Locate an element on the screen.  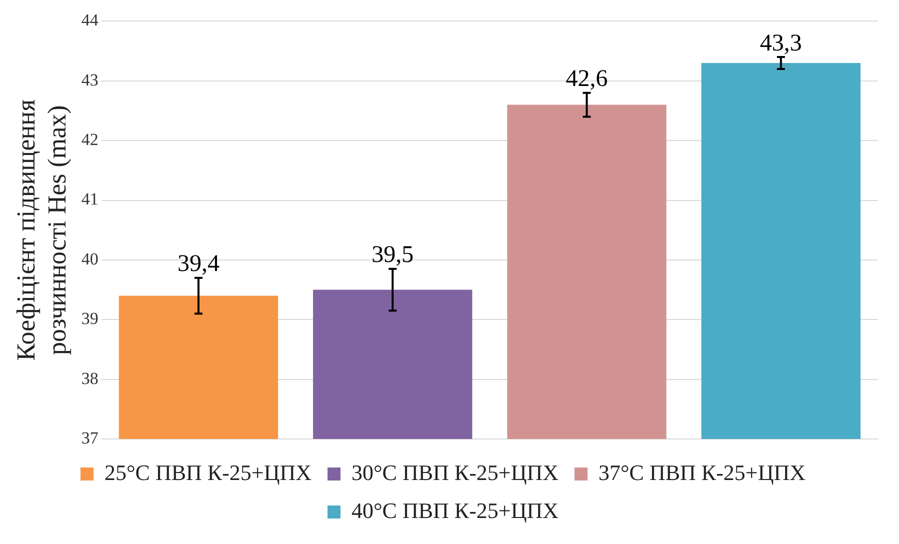
y-tick-label: 39 is located at coordinates (89, 318).